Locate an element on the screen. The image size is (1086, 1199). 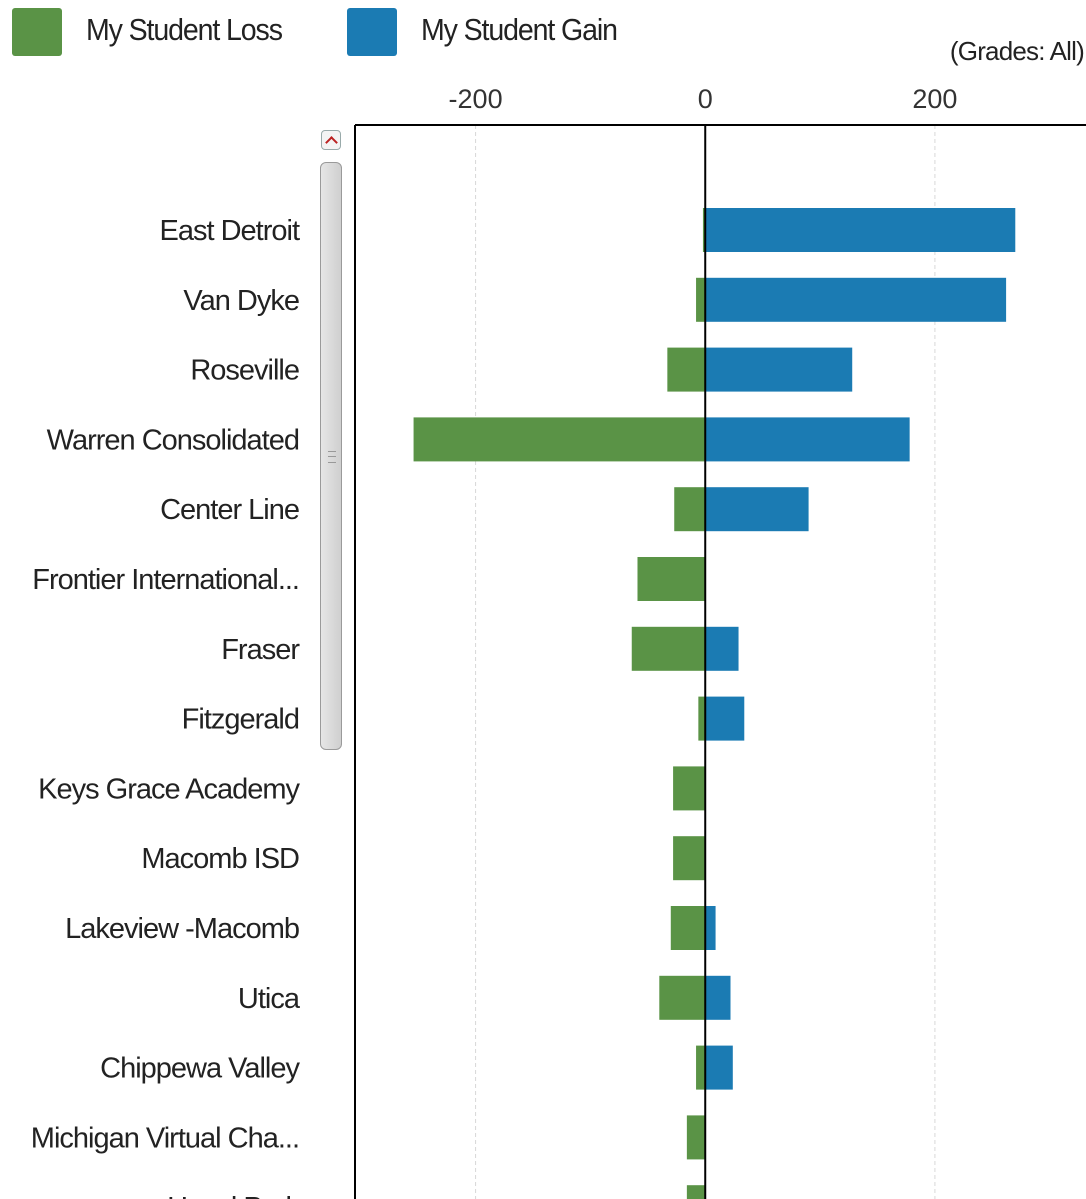
category-label: Utica is located at coordinates (269, 999).